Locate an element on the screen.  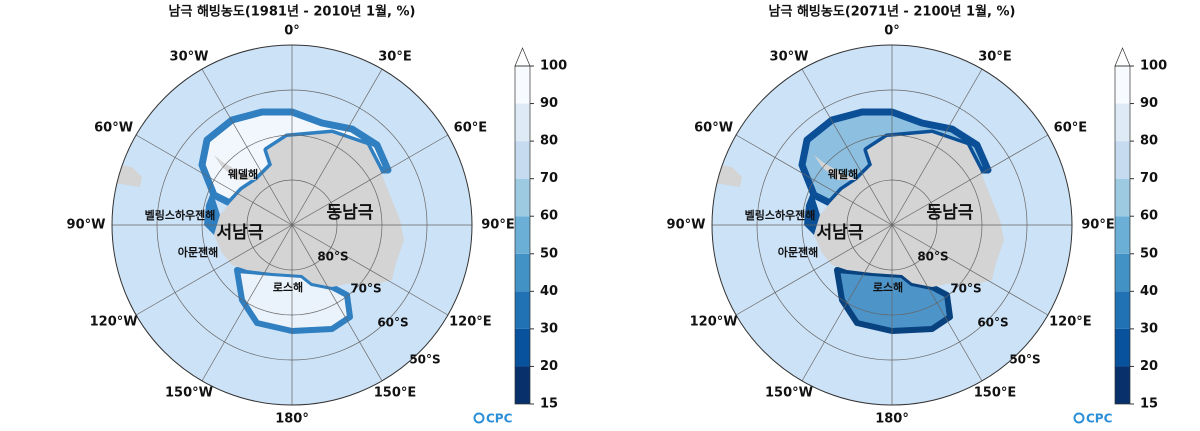
latitude-label: 50°S is located at coordinates (1024, 360).